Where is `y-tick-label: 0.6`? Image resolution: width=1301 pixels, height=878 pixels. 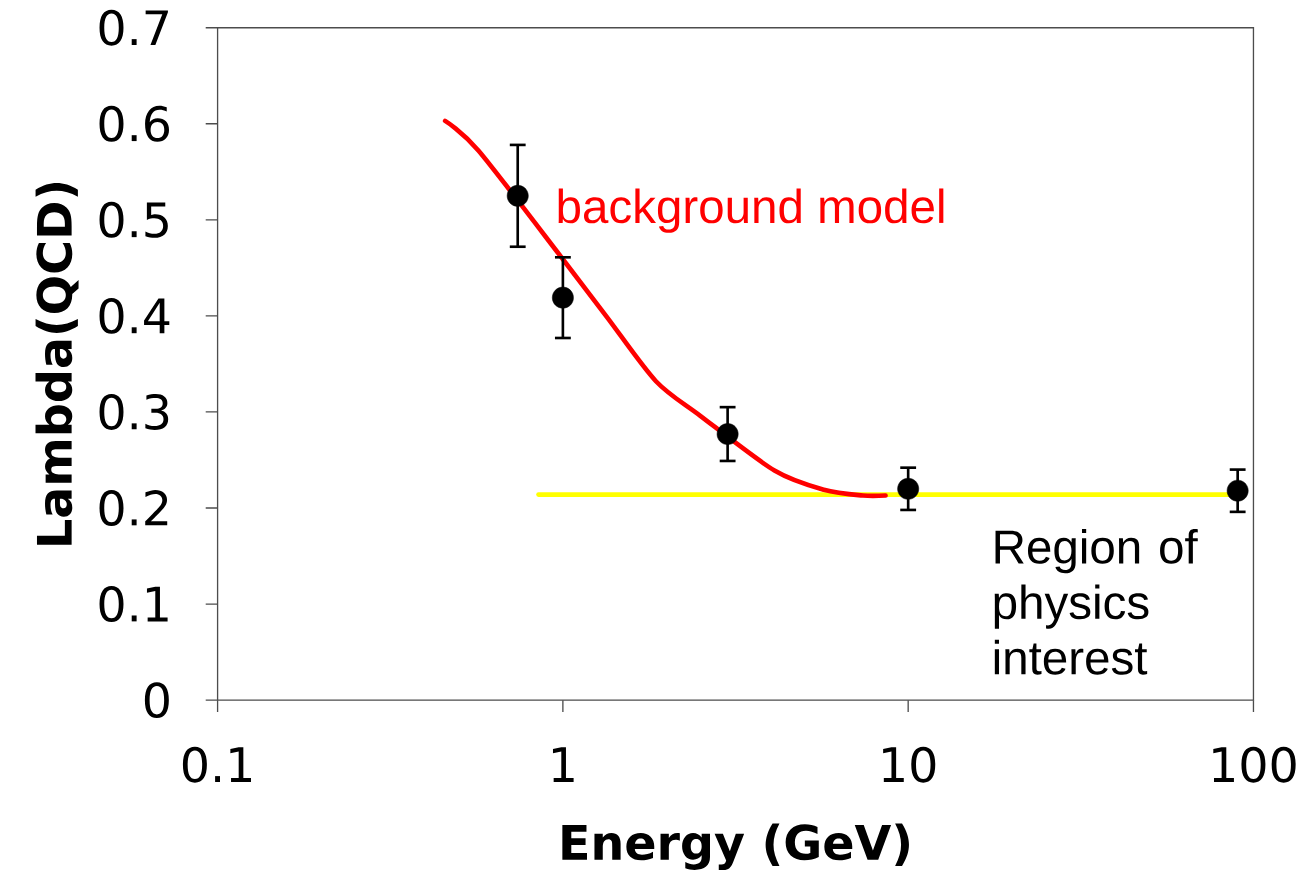 y-tick-label: 0.6 is located at coordinates (134, 123).